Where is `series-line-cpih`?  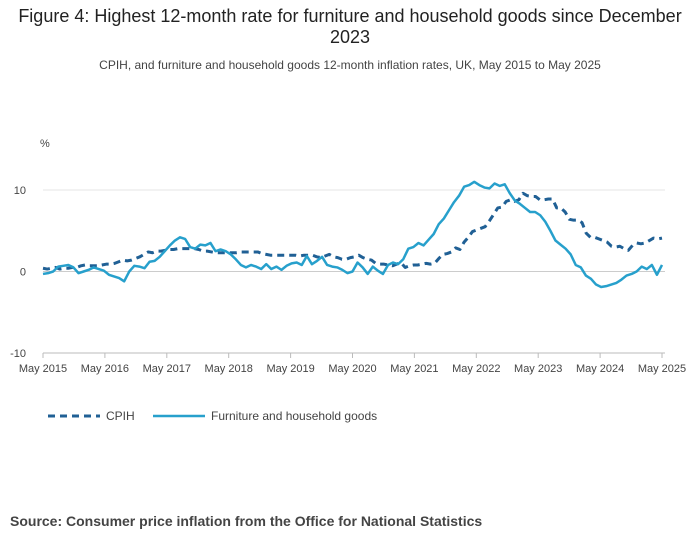
series-line-cpih is located at coordinates (352, 231).